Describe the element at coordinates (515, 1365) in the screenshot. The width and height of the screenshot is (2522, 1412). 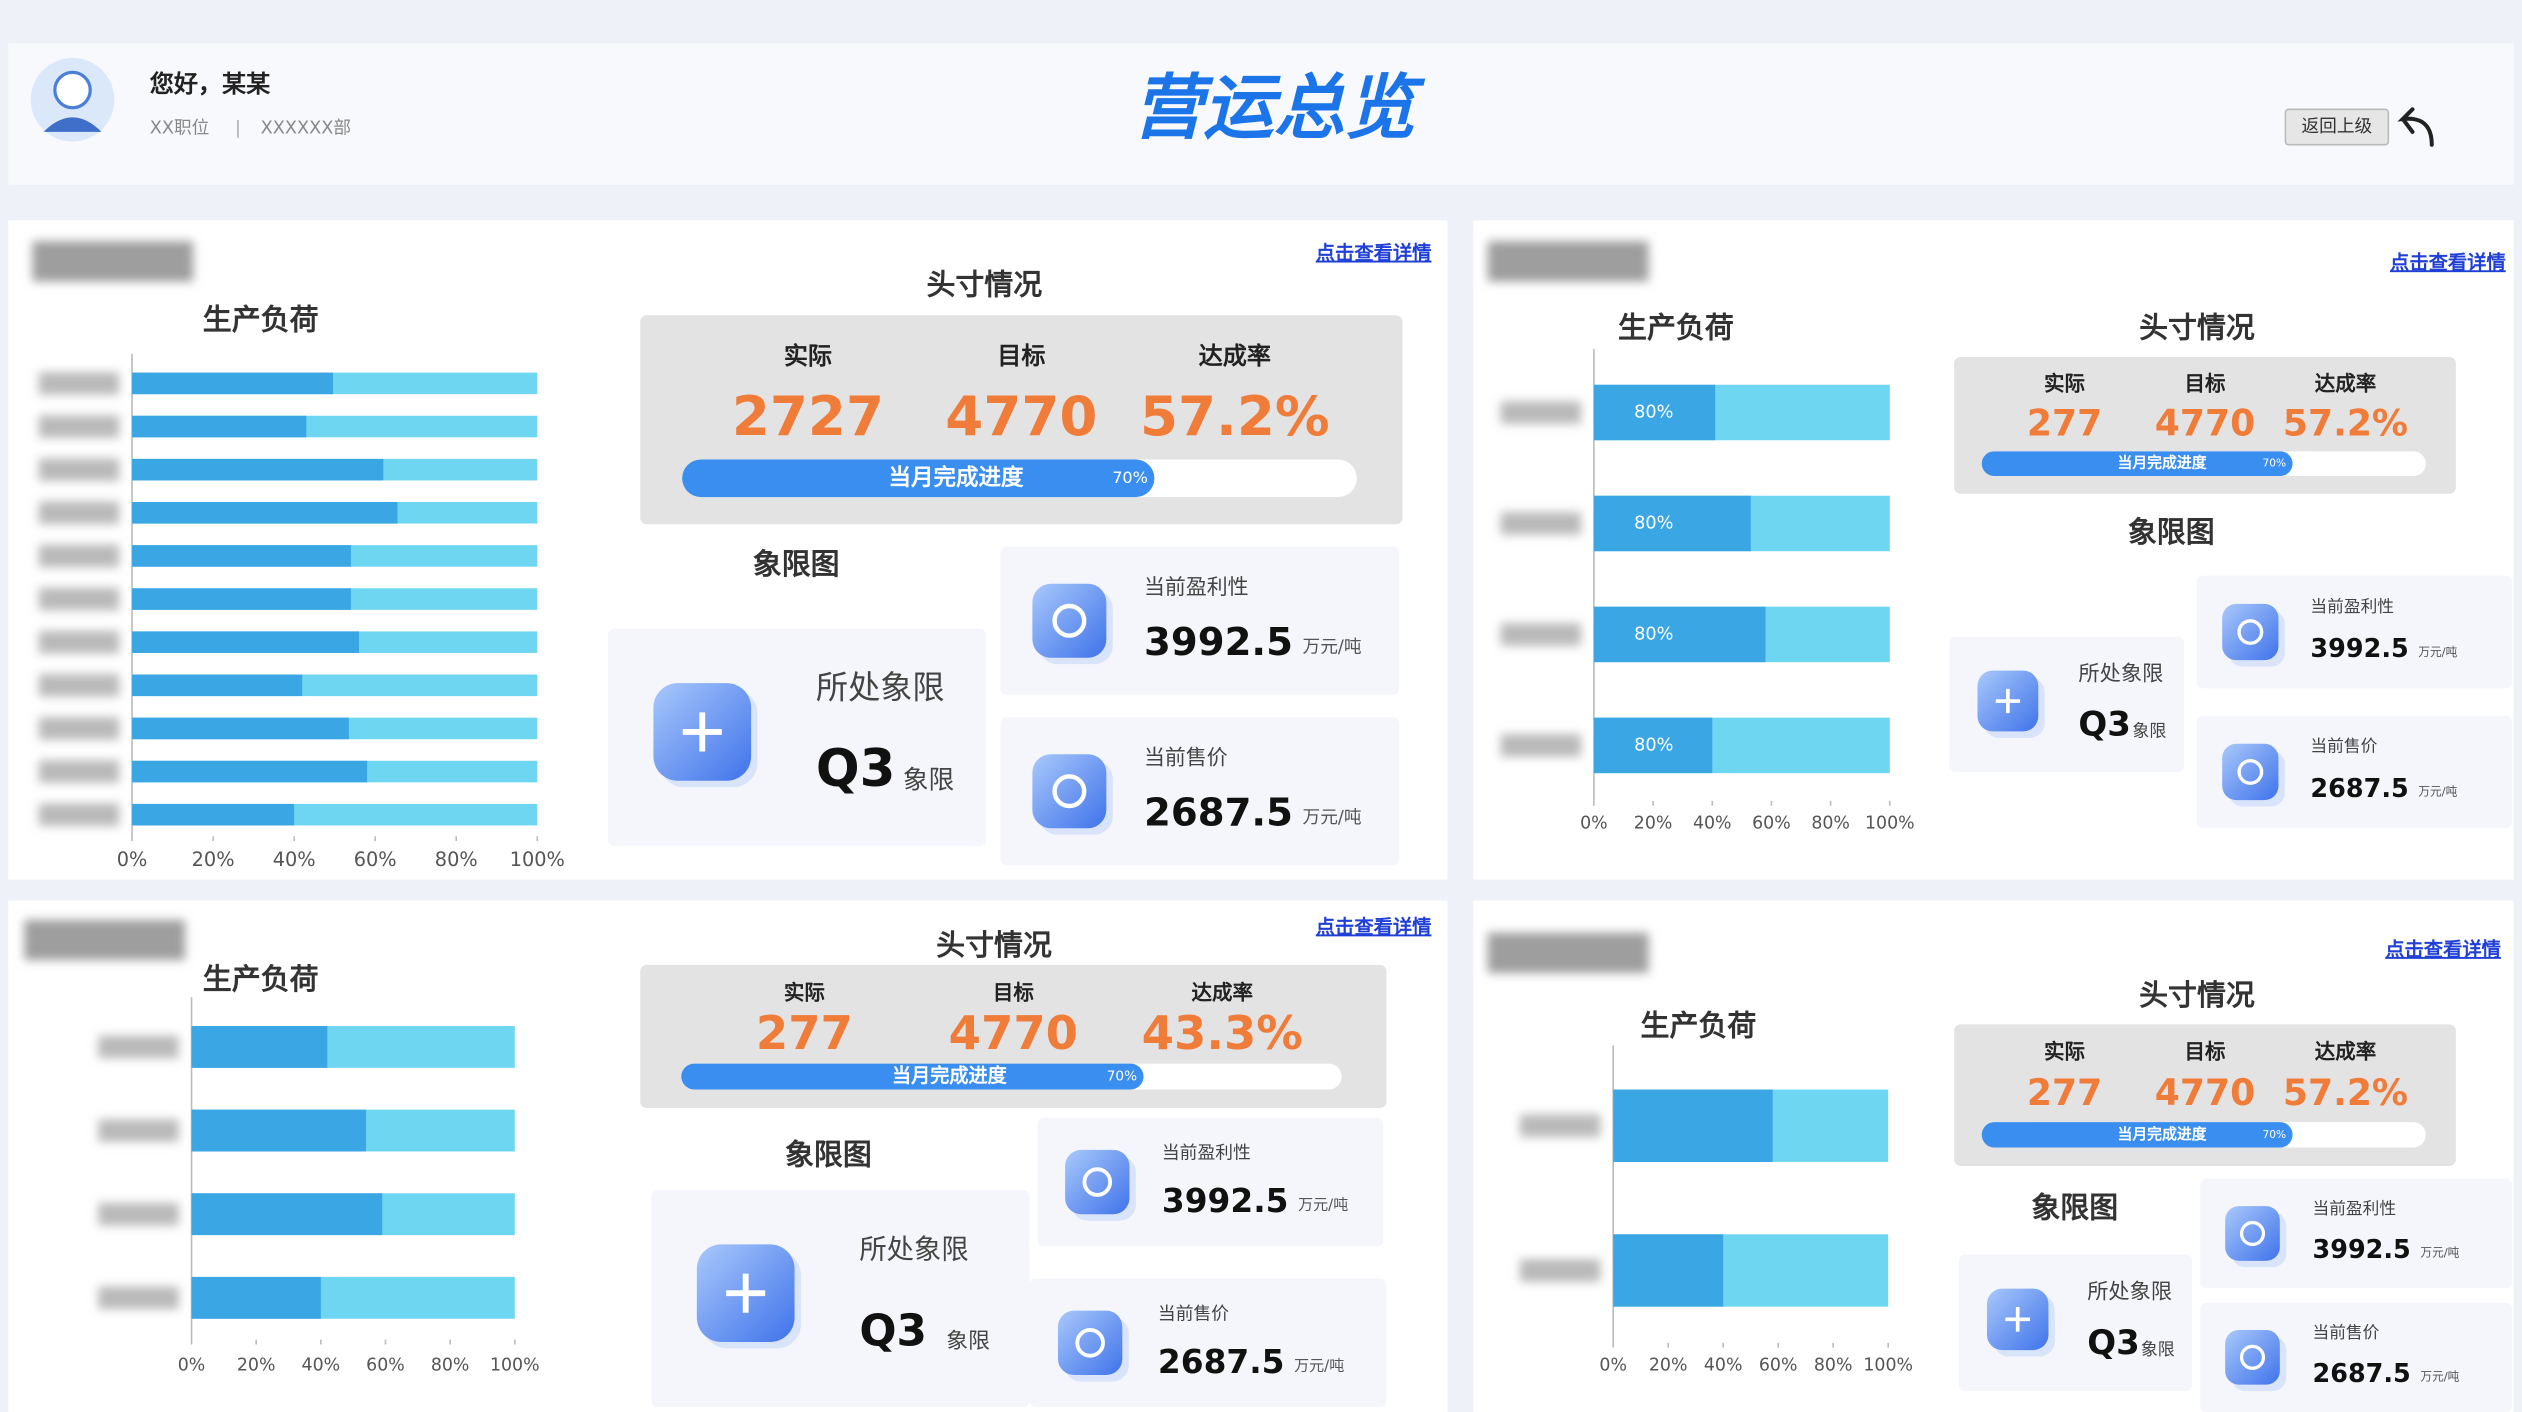
I see `x-tick-label: 100%` at that location.